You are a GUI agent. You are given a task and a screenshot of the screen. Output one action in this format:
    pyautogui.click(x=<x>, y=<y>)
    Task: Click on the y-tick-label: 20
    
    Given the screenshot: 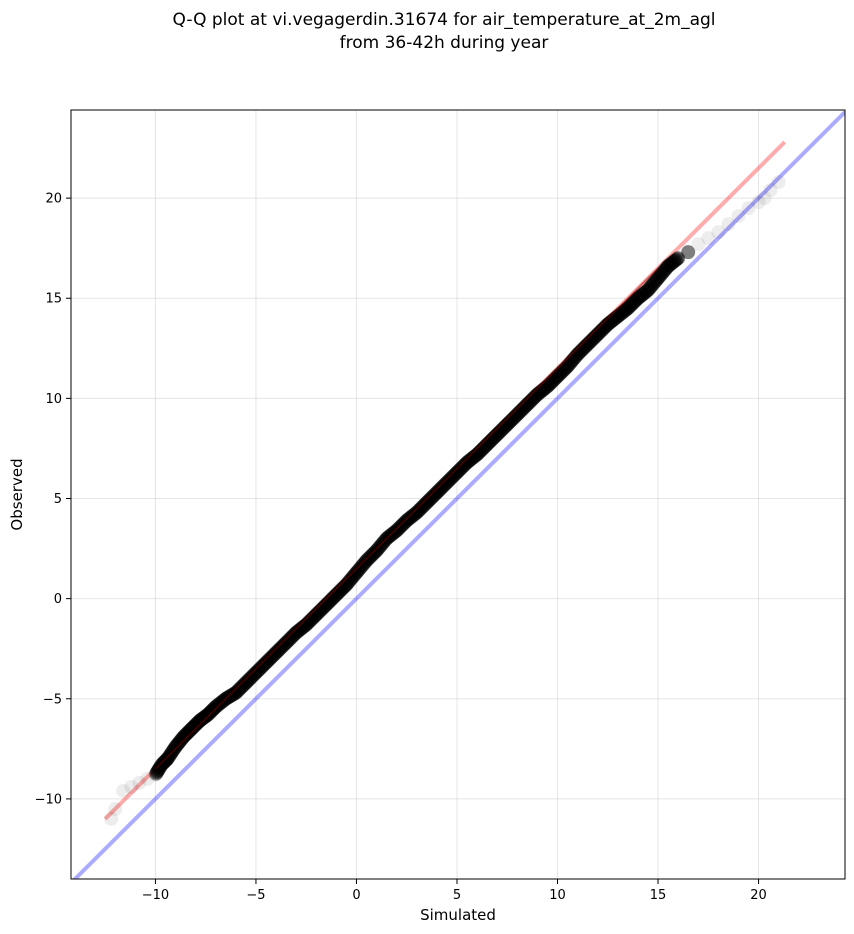 What is the action you would take?
    pyautogui.click(x=53, y=199)
    